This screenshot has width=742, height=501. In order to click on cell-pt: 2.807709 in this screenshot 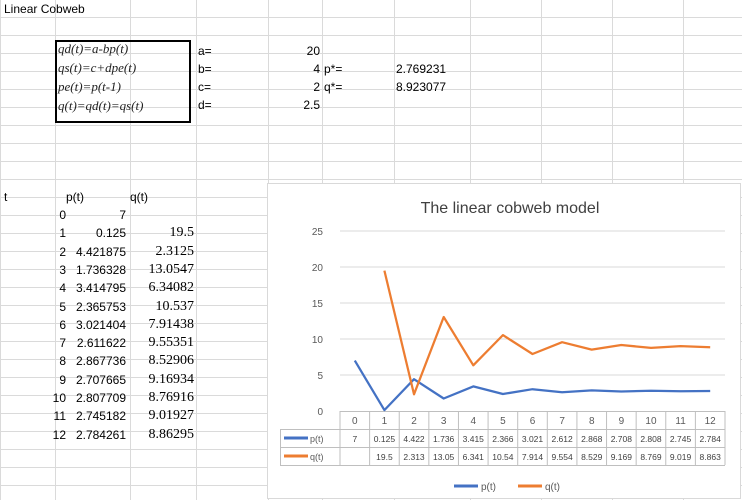, I will do `click(100, 398)`.